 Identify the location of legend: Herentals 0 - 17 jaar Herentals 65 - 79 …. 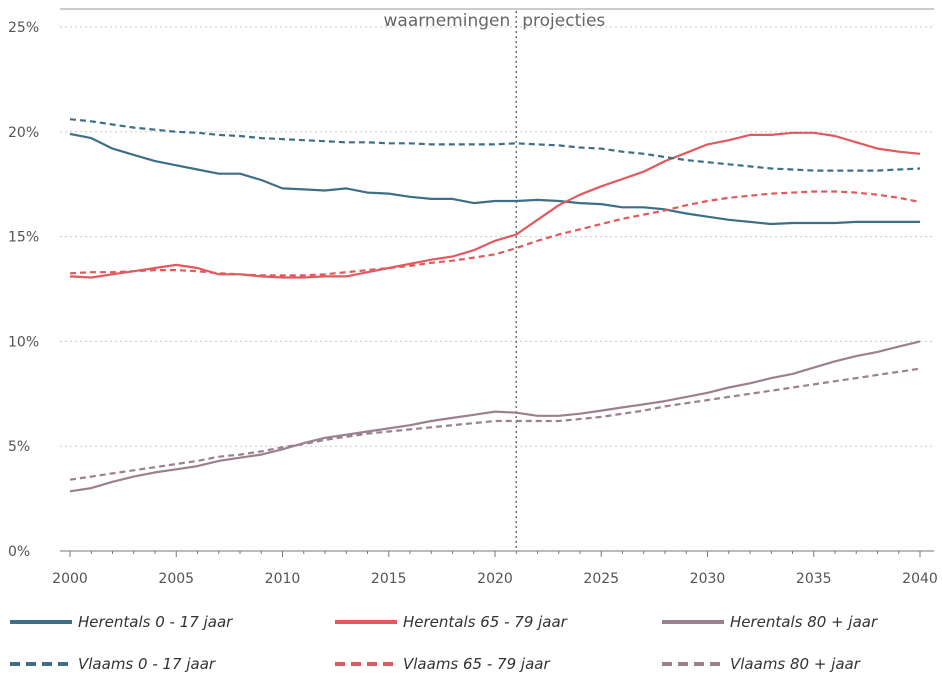
(471, 643).